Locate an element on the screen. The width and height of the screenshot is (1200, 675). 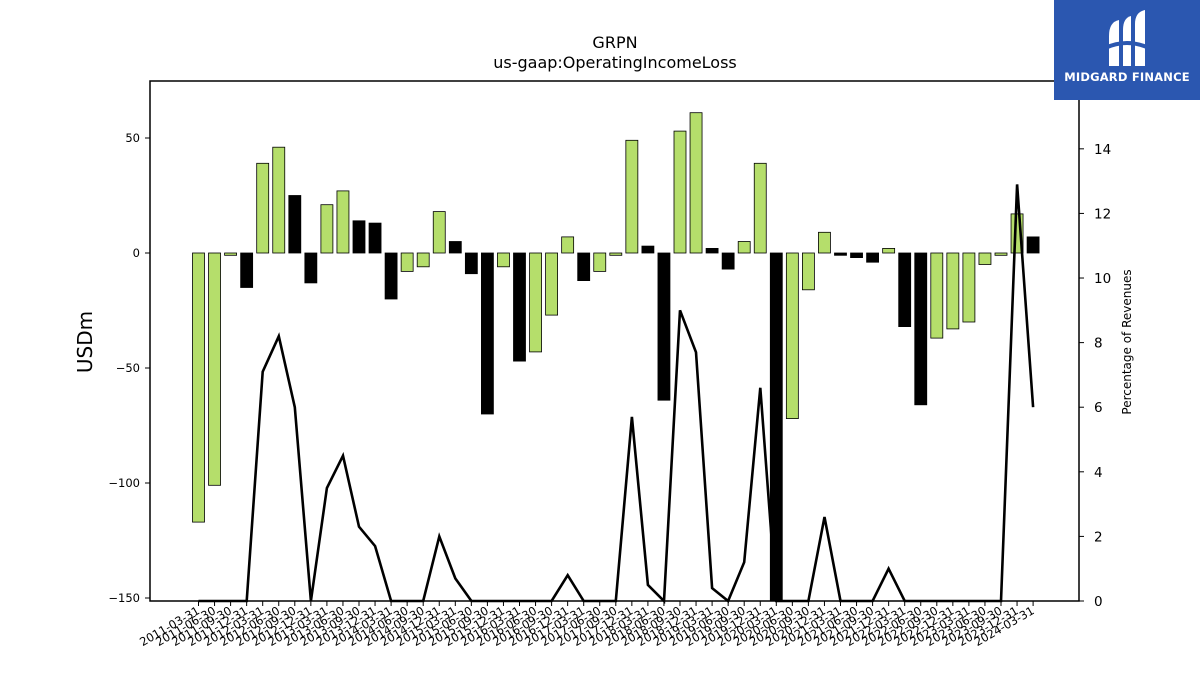
brand-name: MIDGARD FINANCE is located at coordinates (1127, 77).